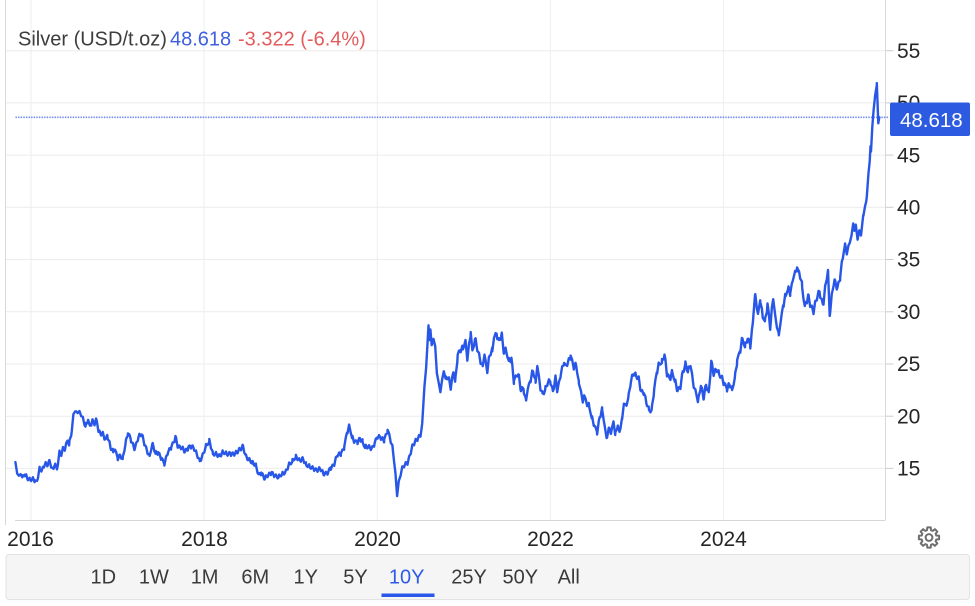  What do you see at coordinates (908, 51) in the screenshot?
I see `svg-text: 55` at bounding box center [908, 51].